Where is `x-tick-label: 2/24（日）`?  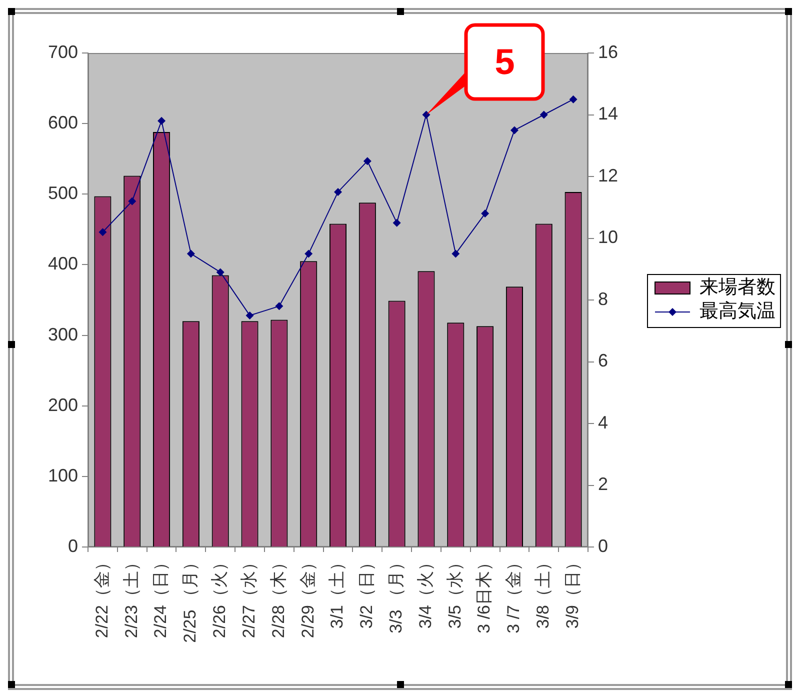
x-tick-label: 2/24（日） is located at coordinates (160, 596).